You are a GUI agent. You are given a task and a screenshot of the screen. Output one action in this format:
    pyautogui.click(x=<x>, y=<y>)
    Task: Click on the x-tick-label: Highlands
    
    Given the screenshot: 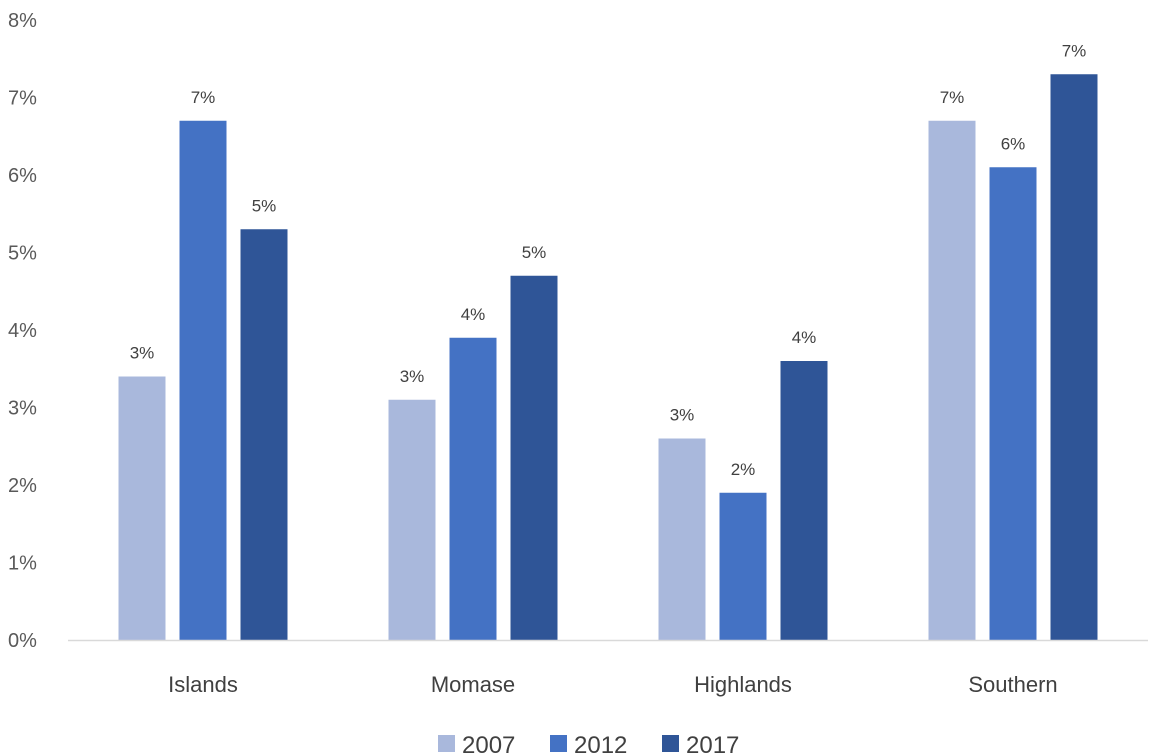 What is the action you would take?
    pyautogui.click(x=743, y=684)
    